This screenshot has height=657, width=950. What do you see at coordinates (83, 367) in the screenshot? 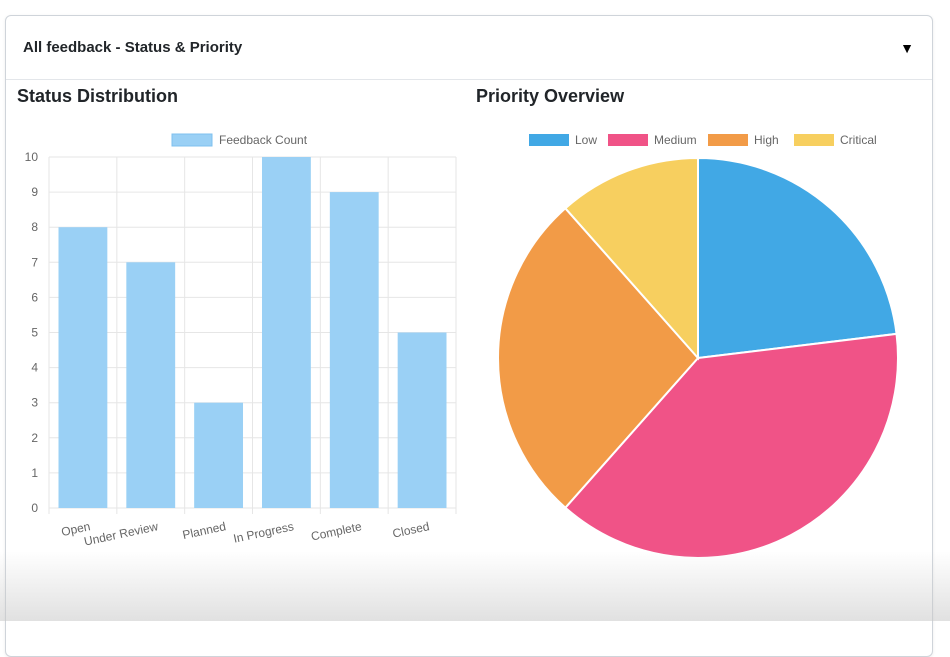
I see `bar-open` at bounding box center [83, 367].